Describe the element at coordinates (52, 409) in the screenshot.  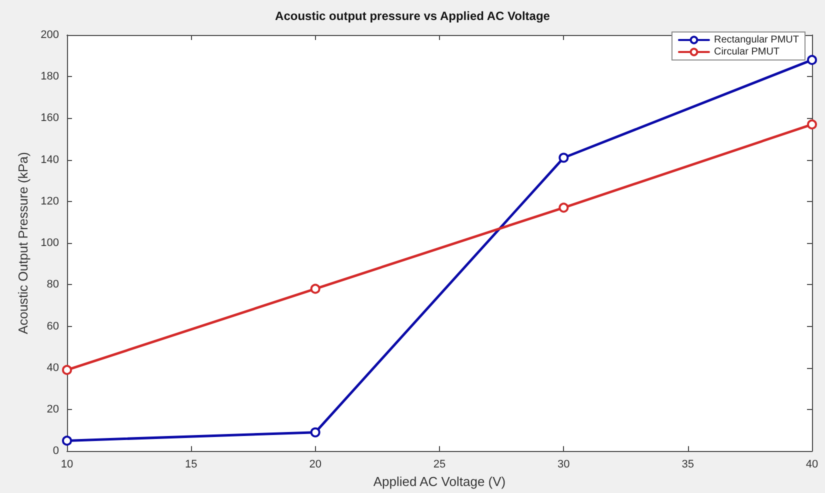
I see `y-tick-label: 20` at that location.